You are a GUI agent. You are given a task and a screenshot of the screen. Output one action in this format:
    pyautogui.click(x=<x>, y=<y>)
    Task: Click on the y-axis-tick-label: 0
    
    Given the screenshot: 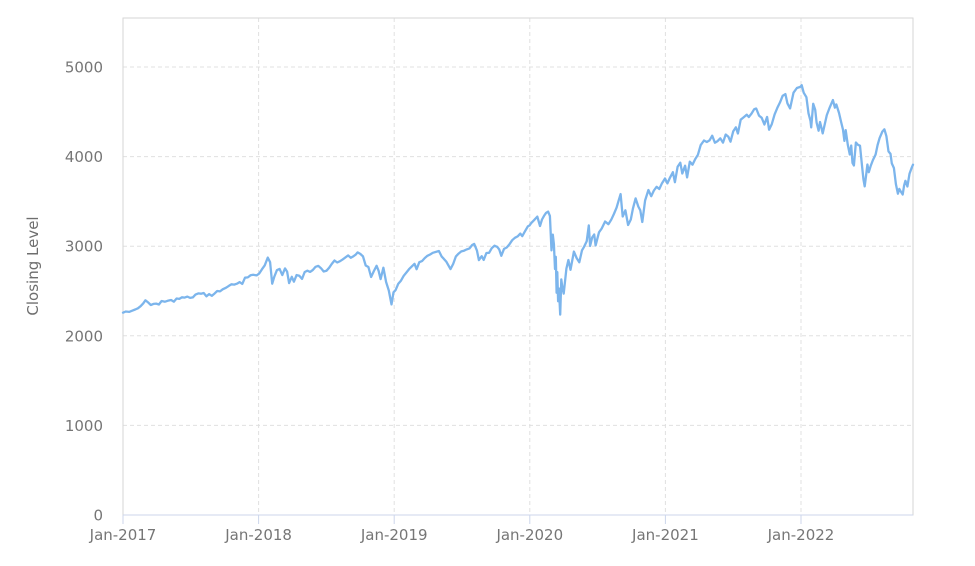 What is the action you would take?
    pyautogui.click(x=98, y=516)
    